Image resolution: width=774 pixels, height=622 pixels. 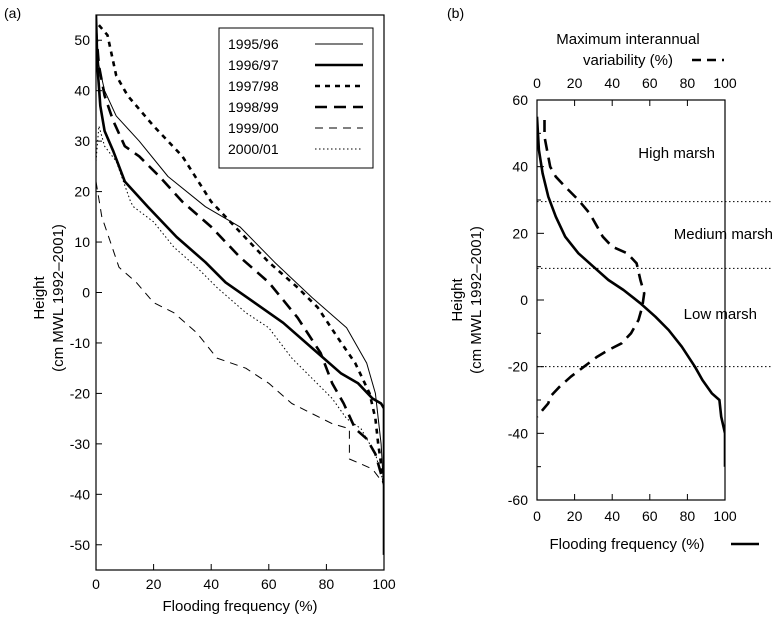 What do you see at coordinates (58, 298) in the screenshot?
I see `panel-a-y-axis-label-line-2: (cm MWL 1992–2001)` at bounding box center [58, 298].